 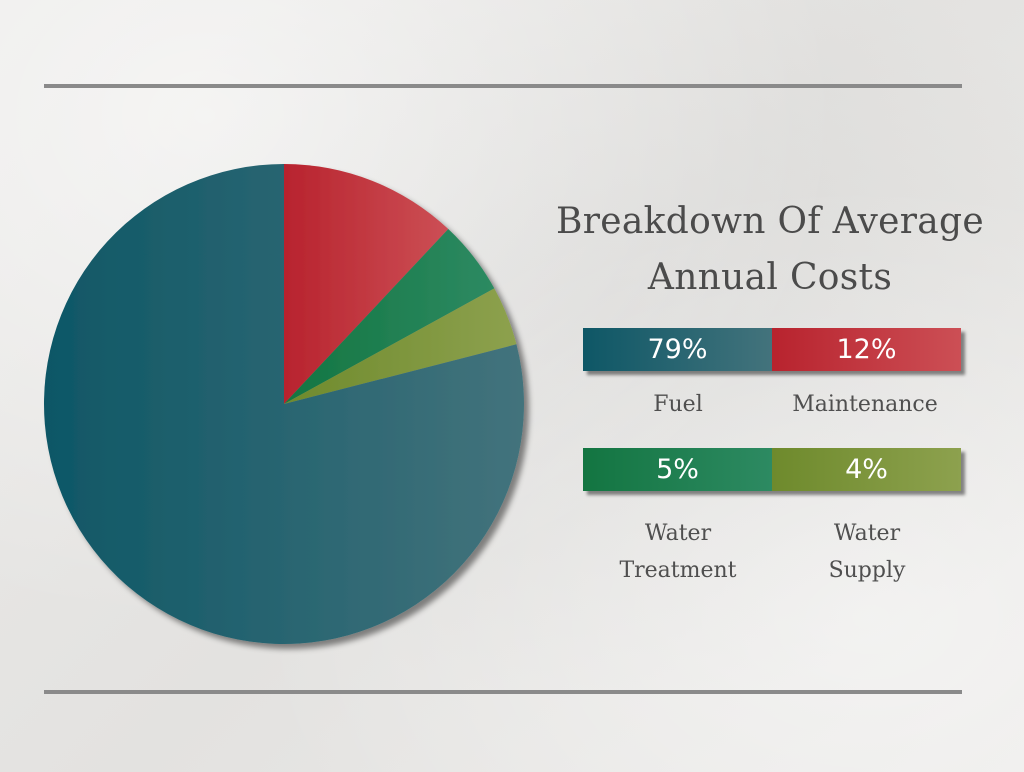 What do you see at coordinates (867, 552) in the screenshot?
I see `legend-label-water-supply: Water Supply` at bounding box center [867, 552].